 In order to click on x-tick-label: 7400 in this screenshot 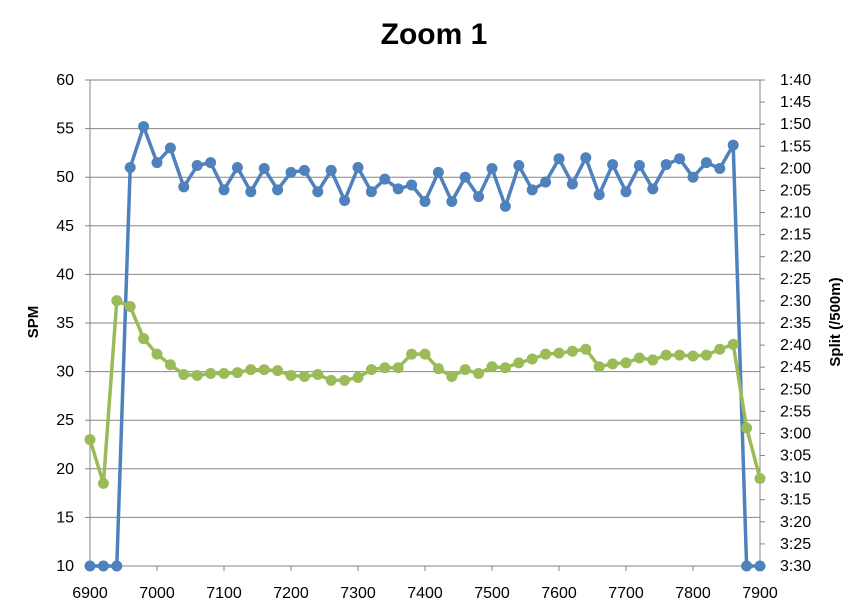, I will do `click(425, 593)`.